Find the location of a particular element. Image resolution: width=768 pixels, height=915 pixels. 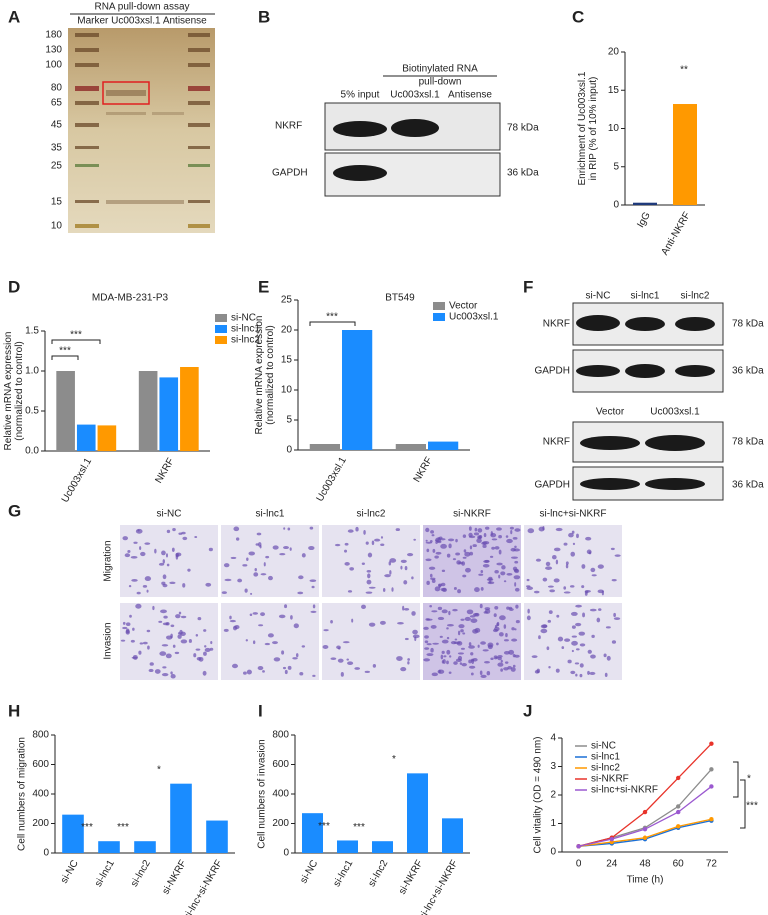

x-tick-label: si-NC is located at coordinates (309, 871).